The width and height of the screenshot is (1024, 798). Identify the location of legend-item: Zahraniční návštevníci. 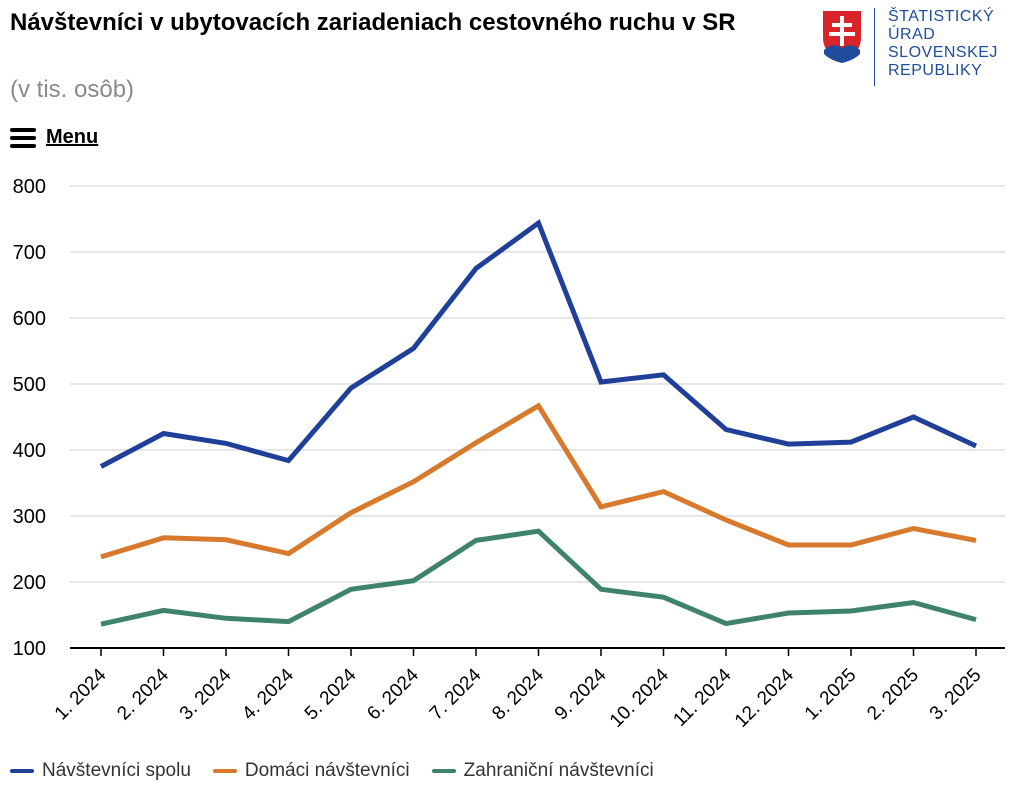
(542, 771).